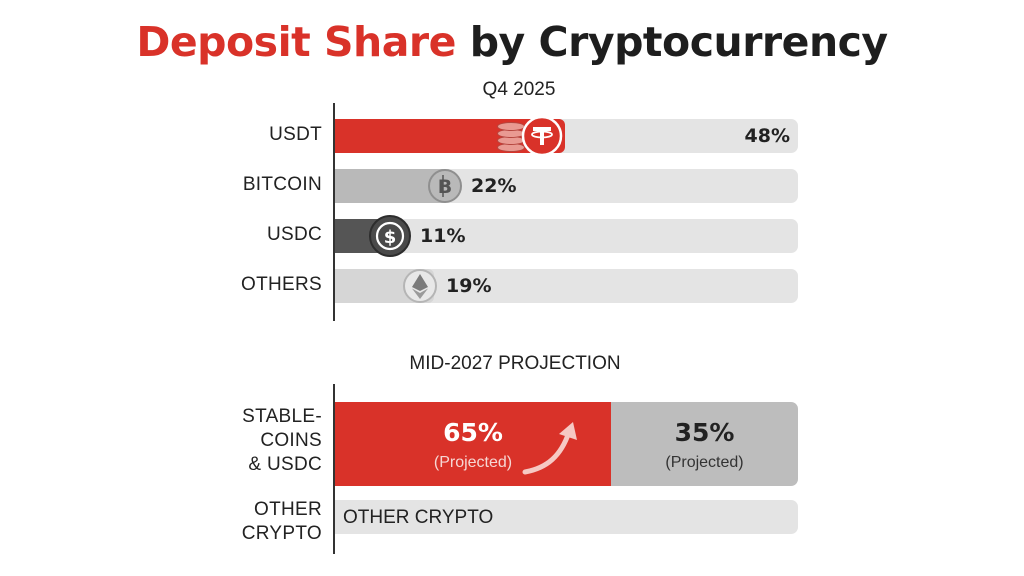 This screenshot has width=1024, height=576. What do you see at coordinates (494, 186) in the screenshot?
I see `value-label-bitcoin: 22%` at bounding box center [494, 186].